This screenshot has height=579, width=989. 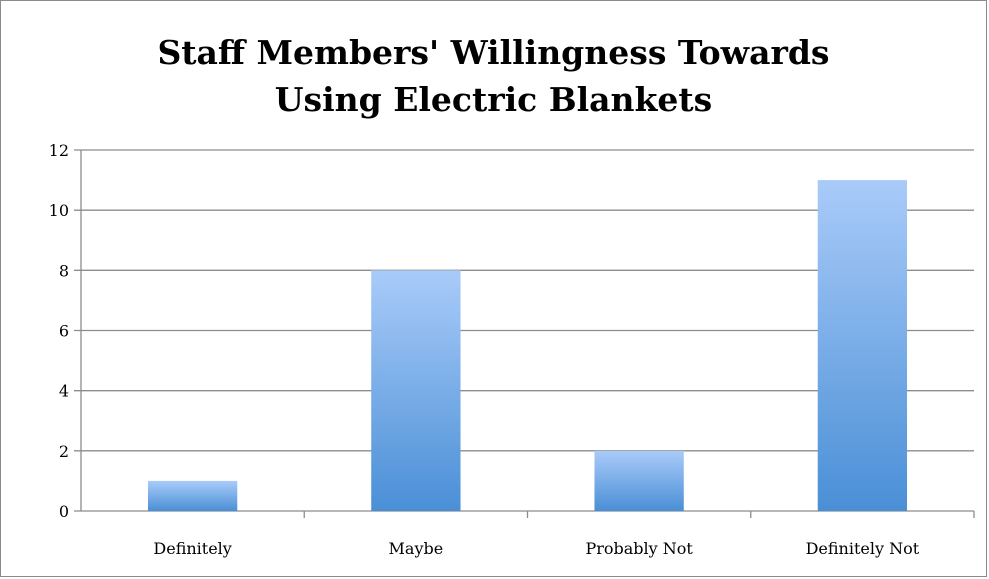 I want to click on y-tick-label: 10, so click(x=59, y=210).